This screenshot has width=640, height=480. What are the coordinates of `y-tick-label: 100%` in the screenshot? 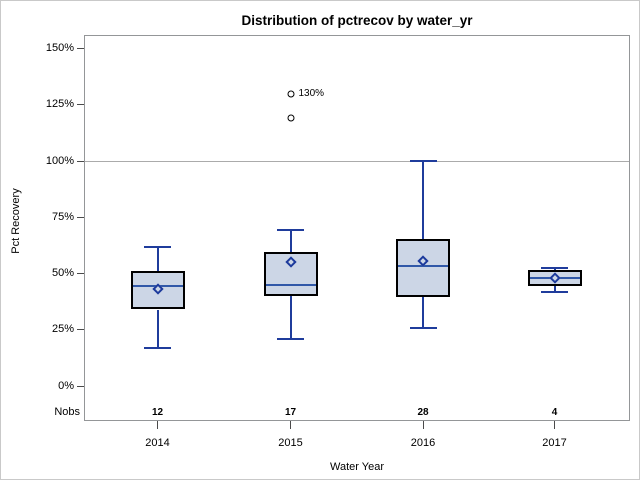 It's located at (59, 160).